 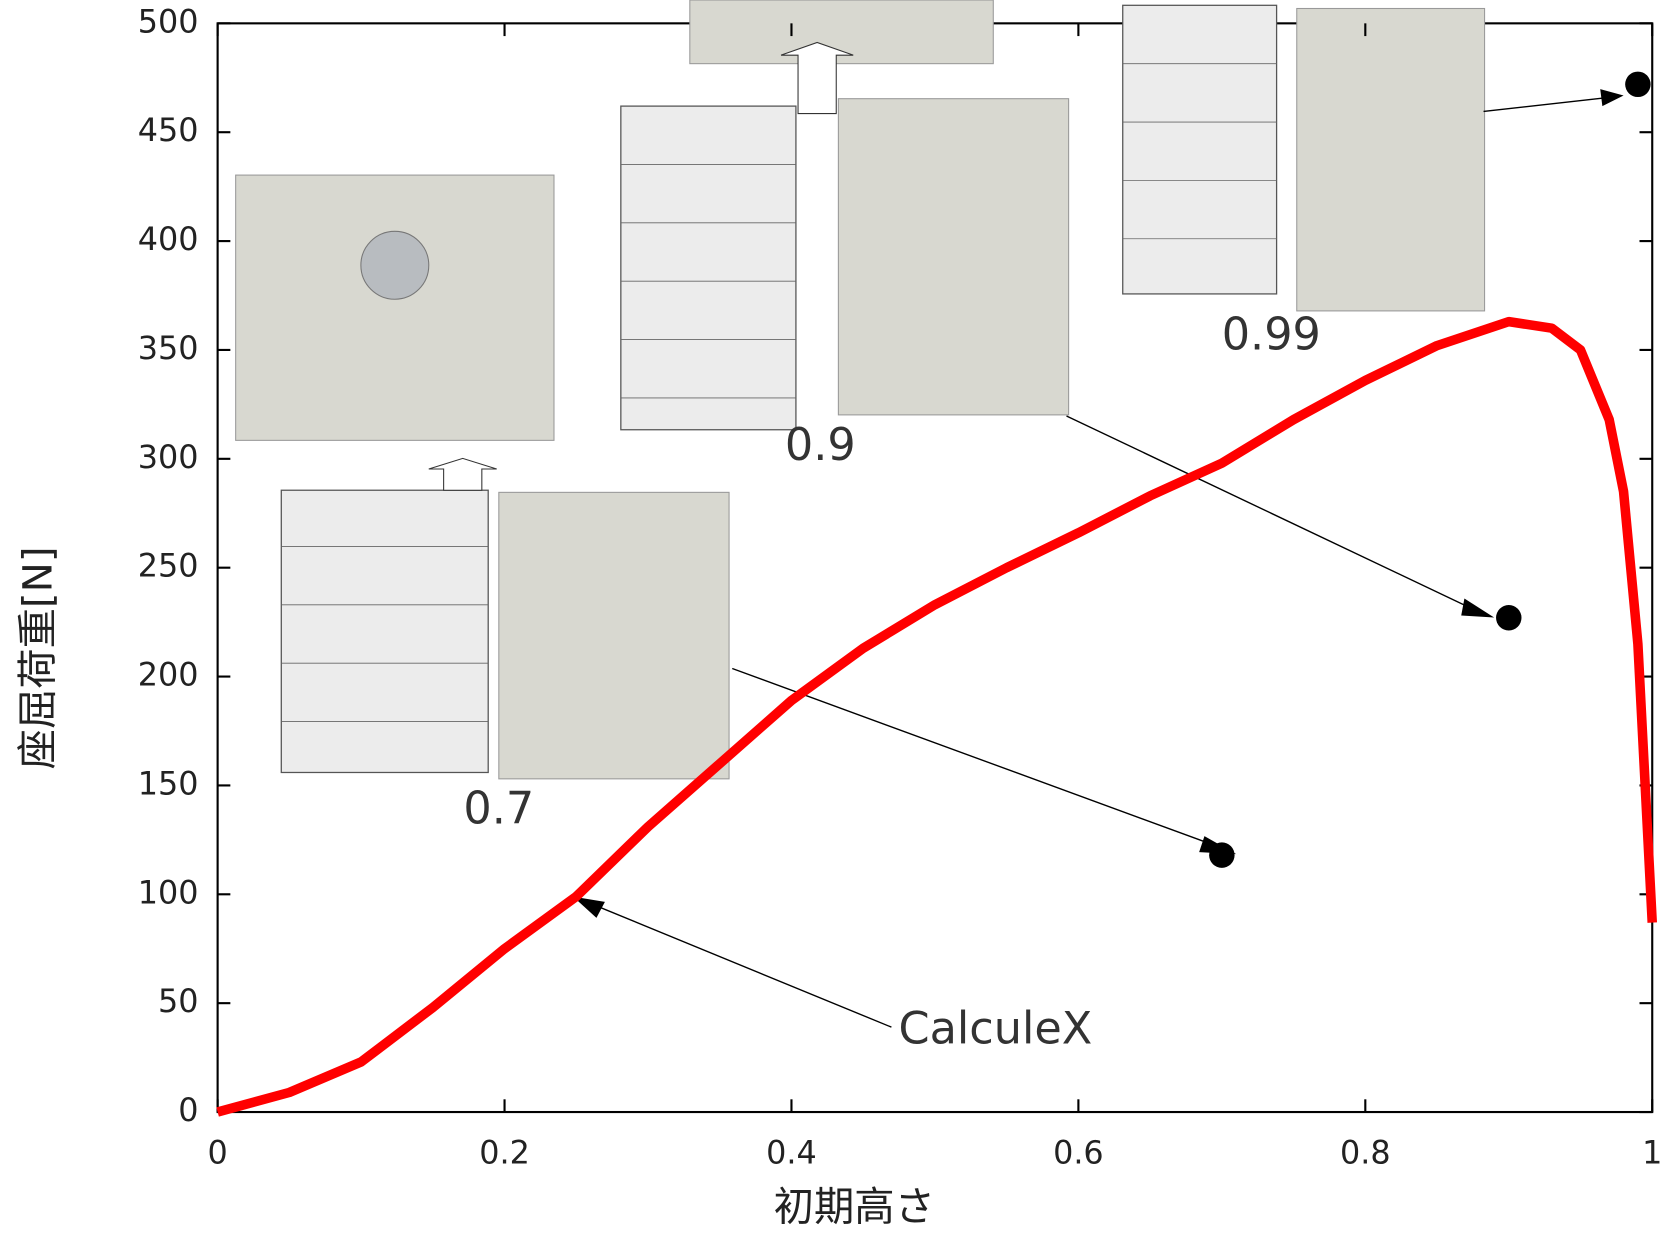 I want to click on y-tick-label: 300, so click(x=168, y=457).